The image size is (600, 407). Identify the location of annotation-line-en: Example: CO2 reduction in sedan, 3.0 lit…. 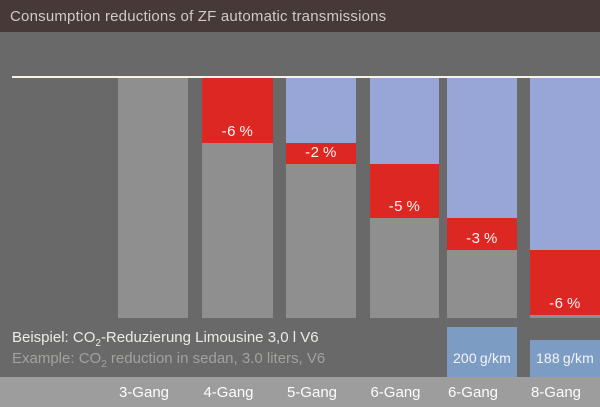
(169, 360).